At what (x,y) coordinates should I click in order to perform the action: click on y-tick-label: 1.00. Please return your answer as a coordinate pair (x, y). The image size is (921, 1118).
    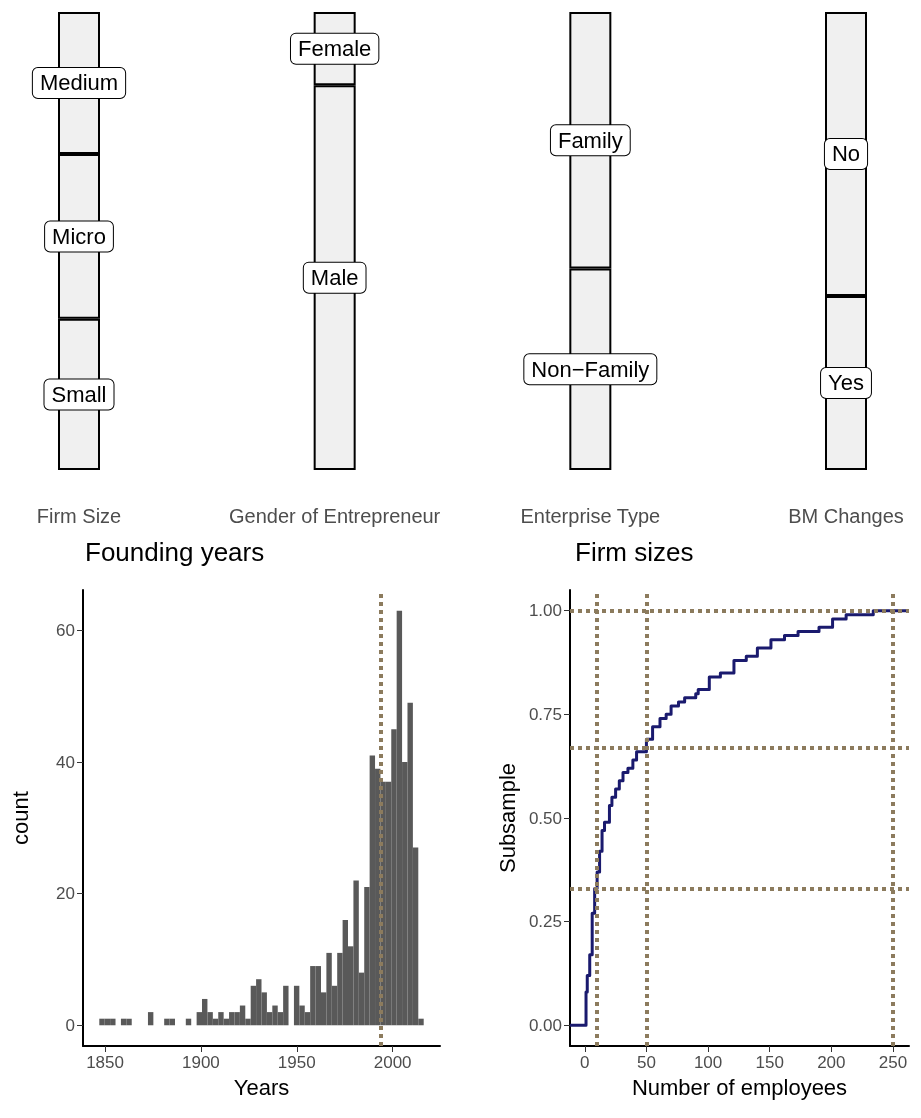
    Looking at the image, I should click on (545, 611).